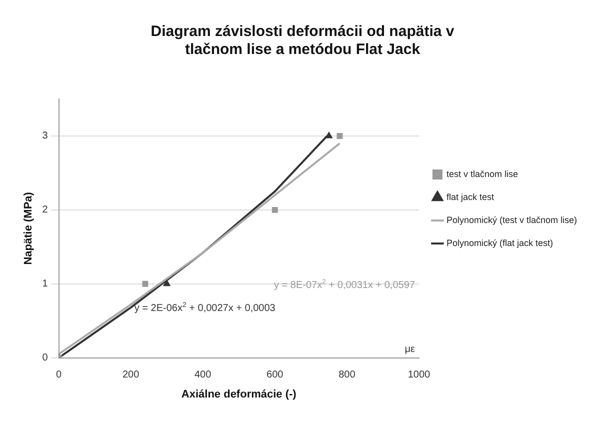  Describe the element at coordinates (59, 375) in the screenshot. I see `x-tick-label: 0` at that location.